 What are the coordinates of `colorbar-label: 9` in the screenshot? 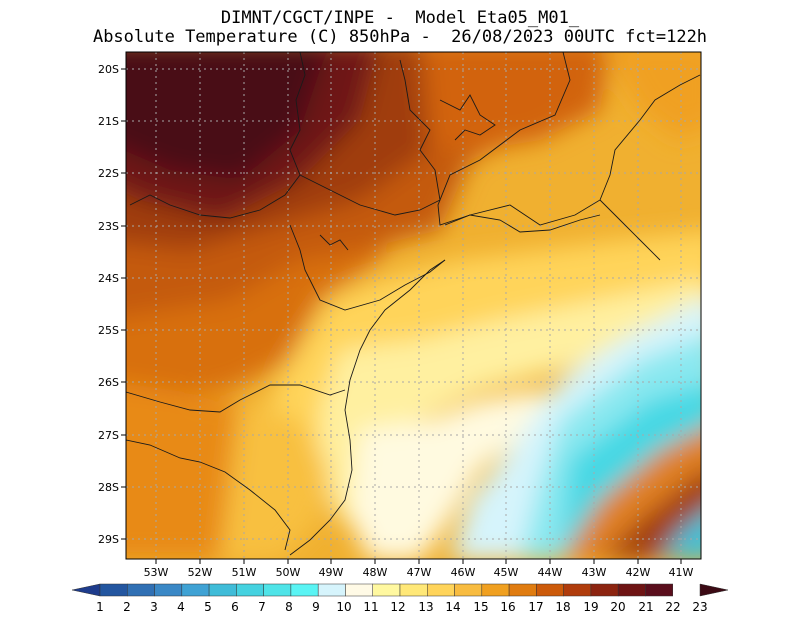 It's located at (316, 607).